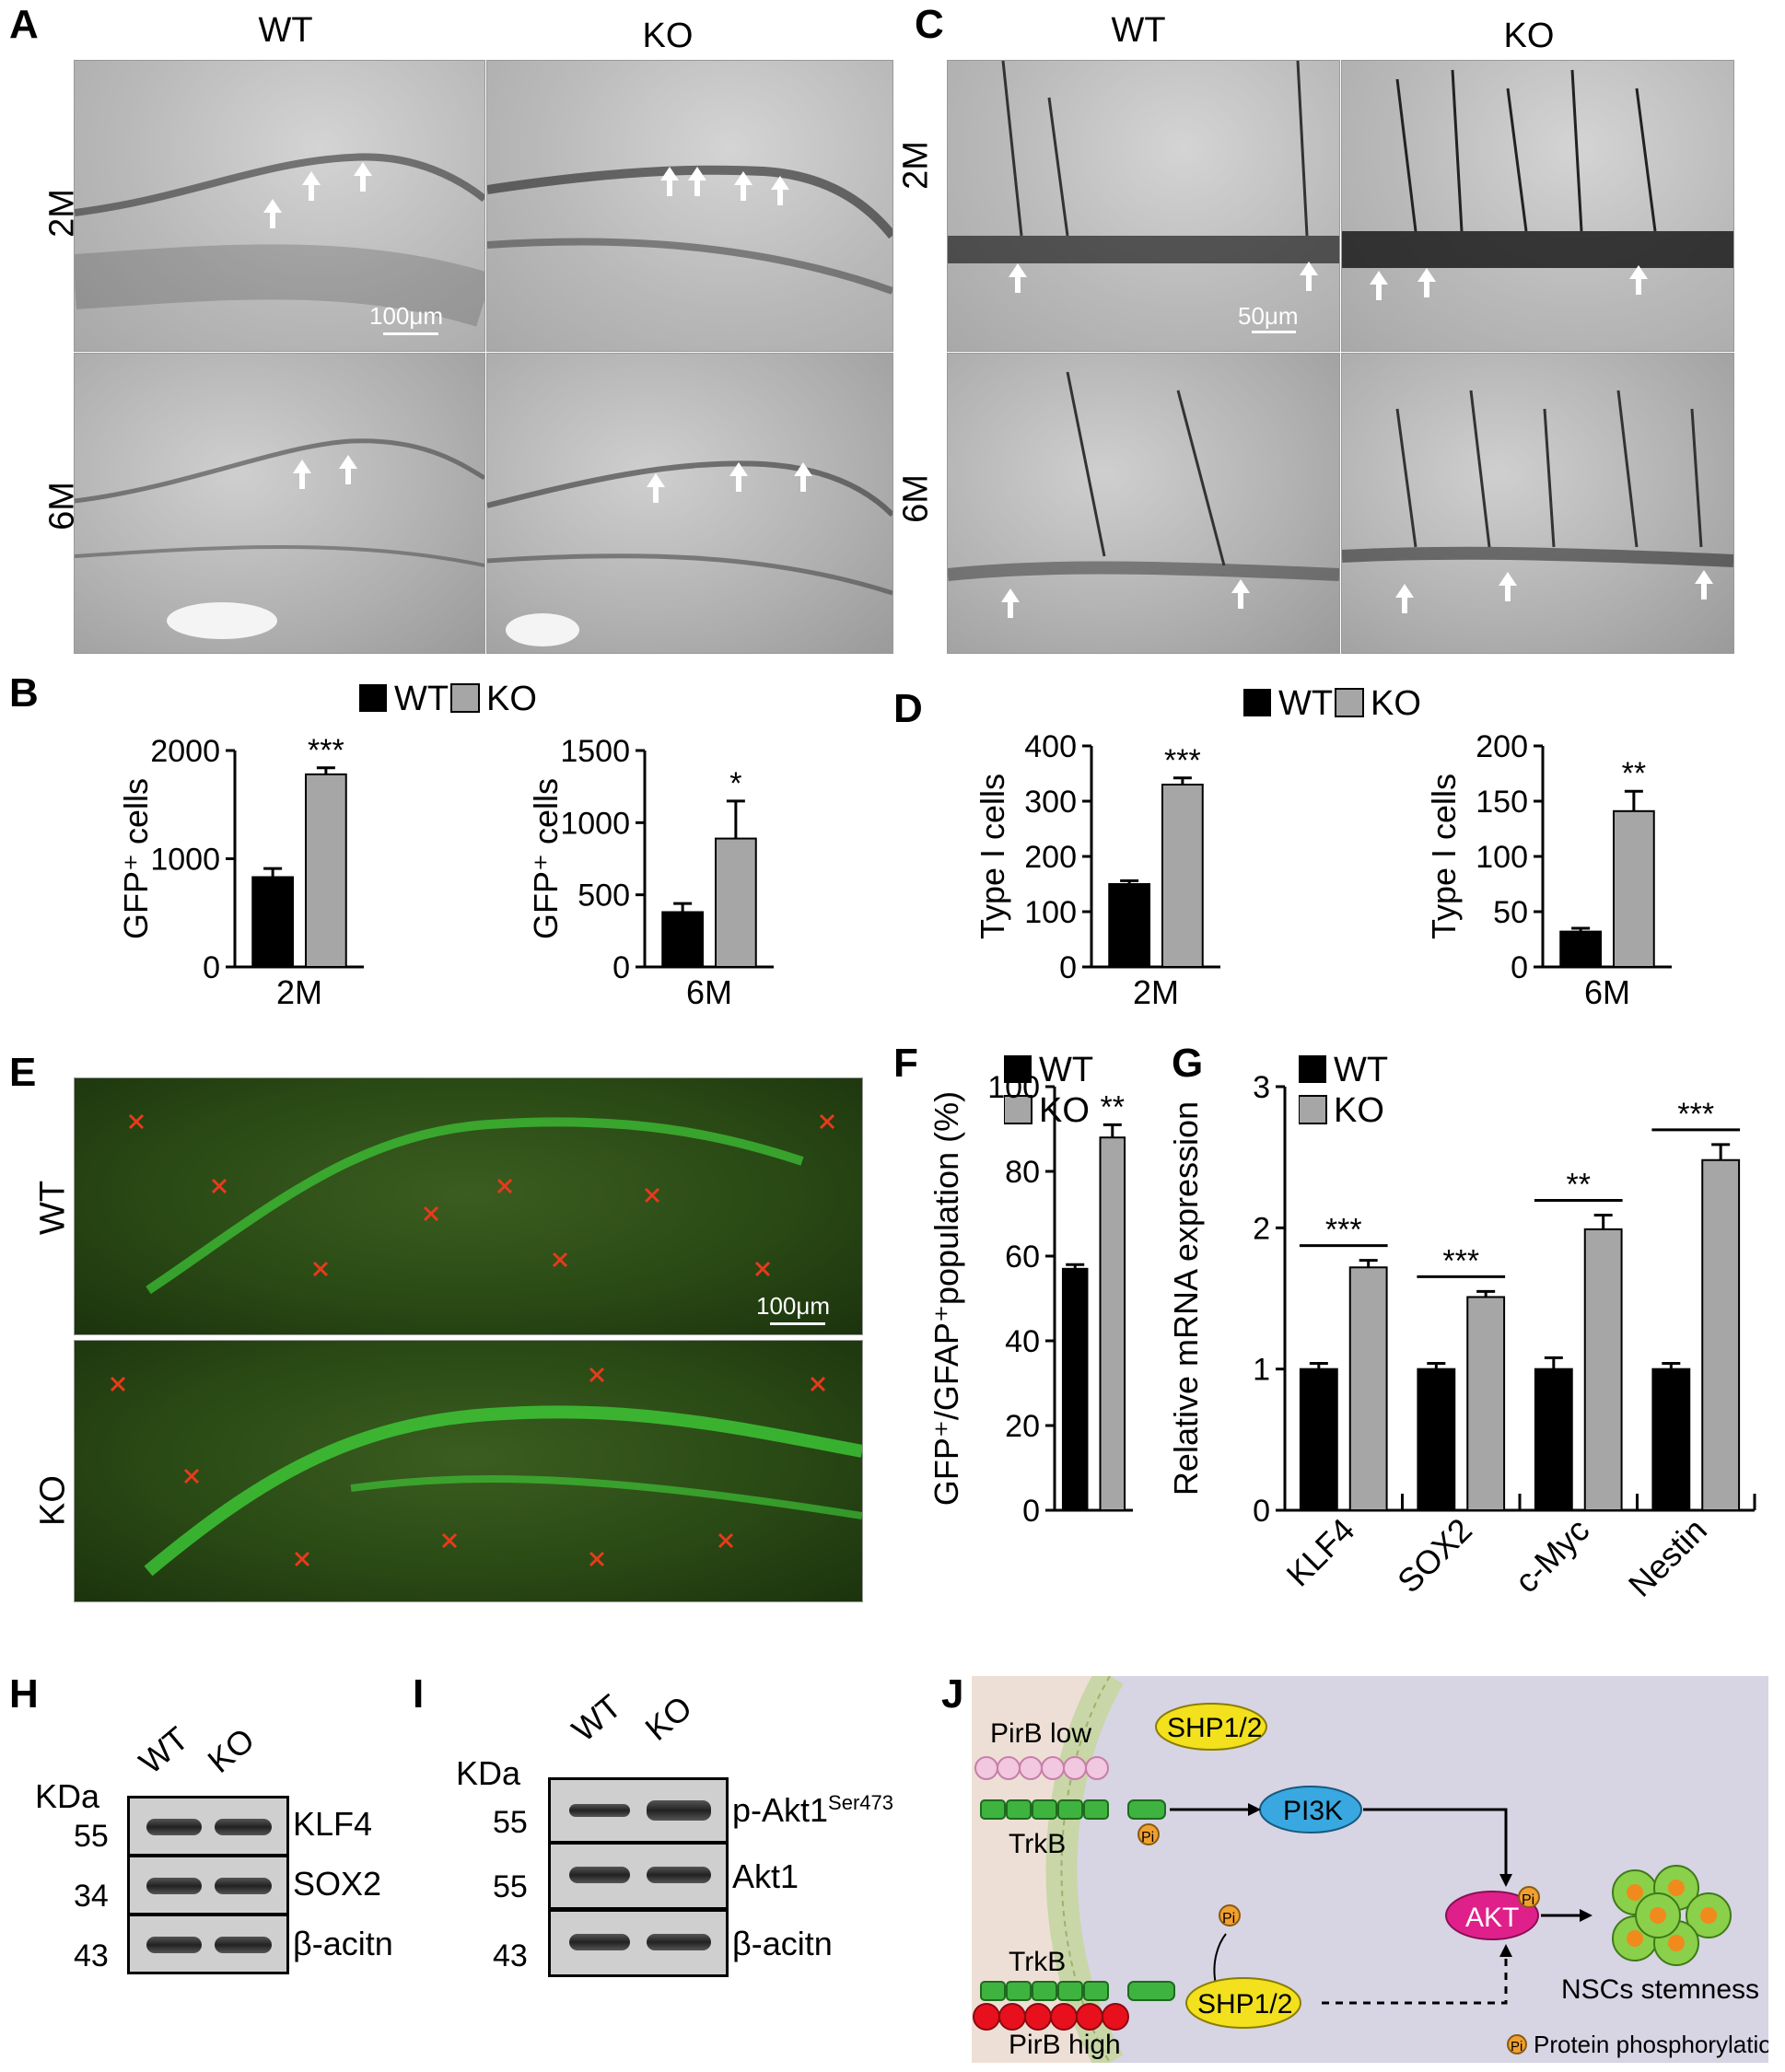  I want to click on blot-h-sox2, so click(208, 1885).